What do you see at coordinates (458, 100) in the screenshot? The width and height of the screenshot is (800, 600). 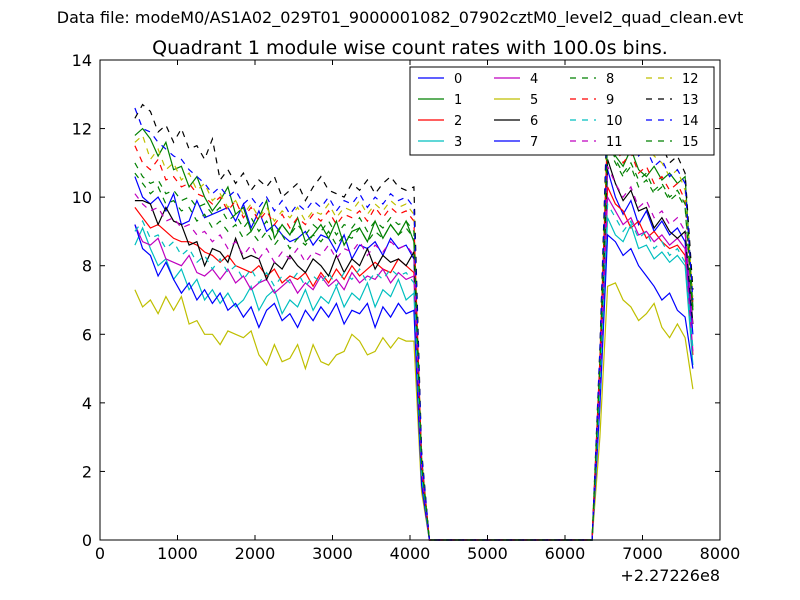 I see `legend-label-1: 1` at bounding box center [458, 100].